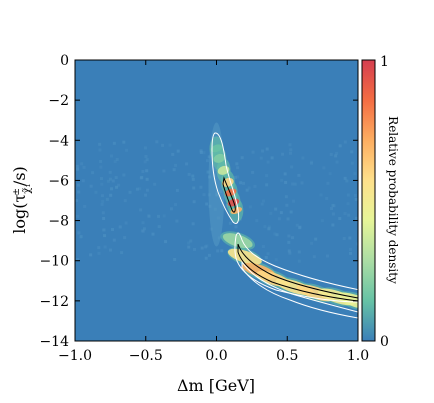 Image resolution: width=434 pixels, height=403 pixels. I want to click on colorbar-min-label: 0, so click(384, 342).